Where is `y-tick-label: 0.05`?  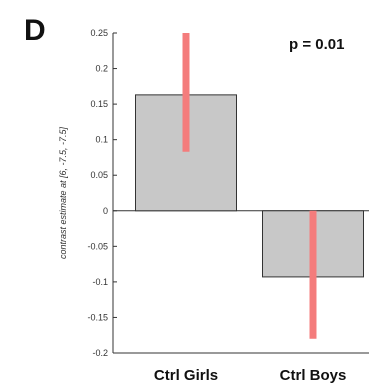
y-tick-label: 0.05 is located at coordinates (99, 175).